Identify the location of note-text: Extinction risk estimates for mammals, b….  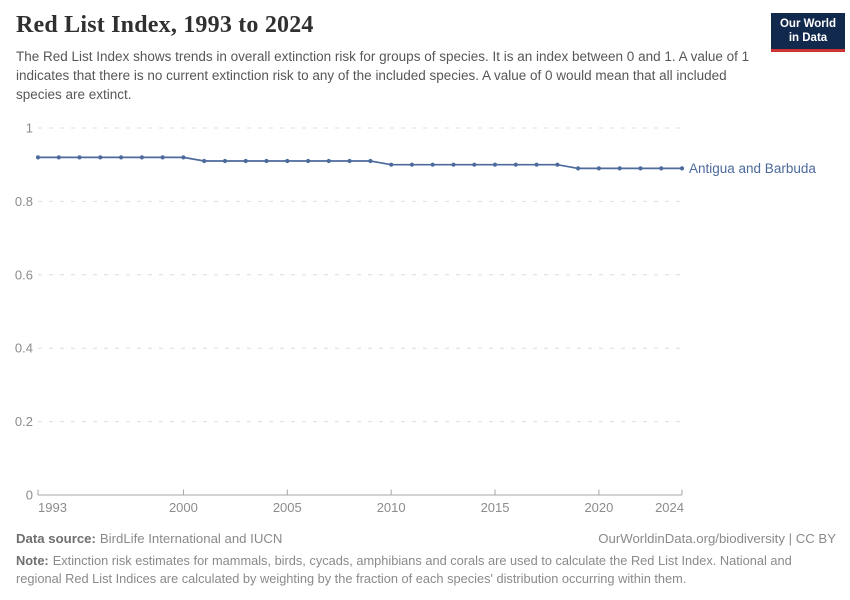
(404, 569).